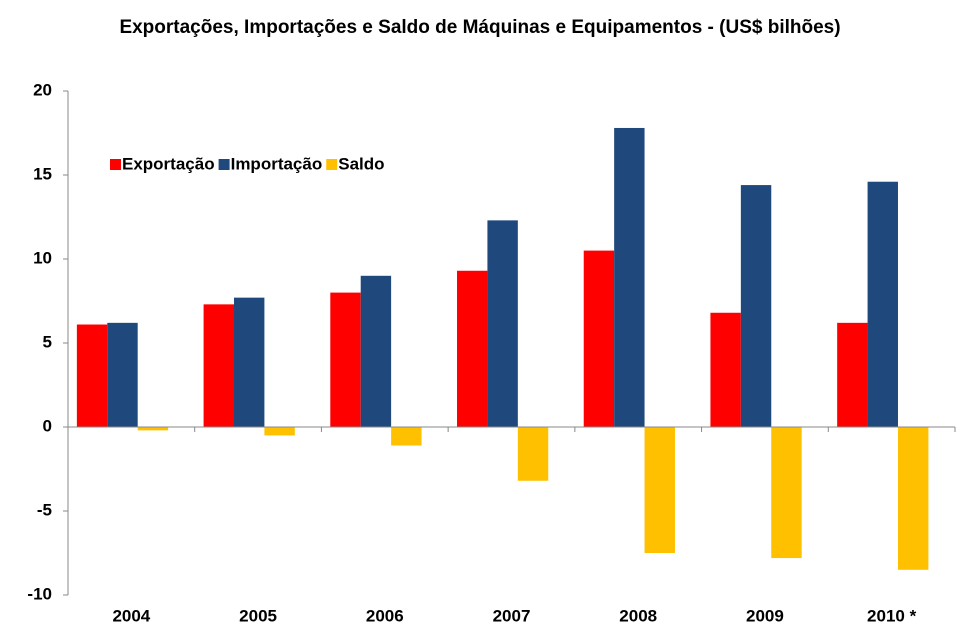 This screenshot has height=627, width=957. I want to click on legend-label: Saldo, so click(361, 163).